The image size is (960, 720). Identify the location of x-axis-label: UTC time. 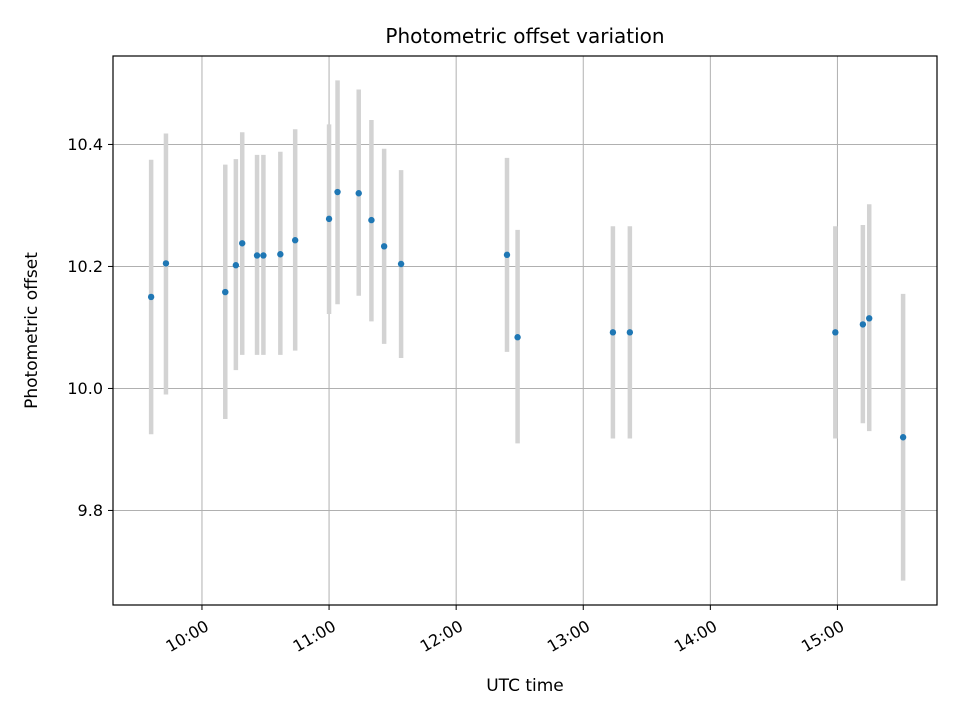
(525, 686).